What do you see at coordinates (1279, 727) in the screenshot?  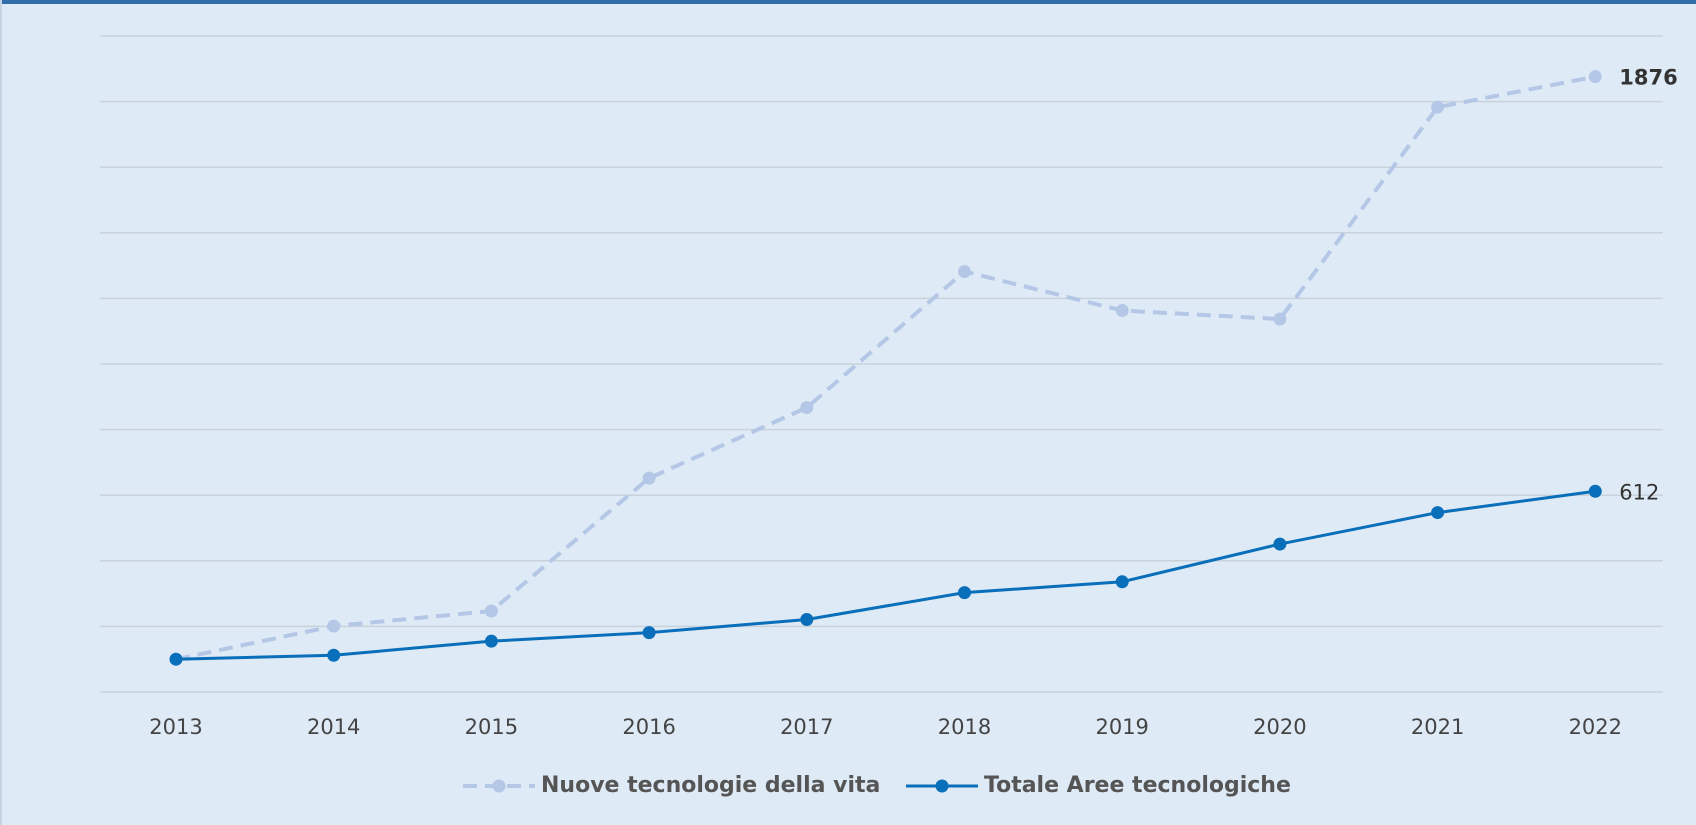 I see `x-tick-label: 2020` at bounding box center [1279, 727].